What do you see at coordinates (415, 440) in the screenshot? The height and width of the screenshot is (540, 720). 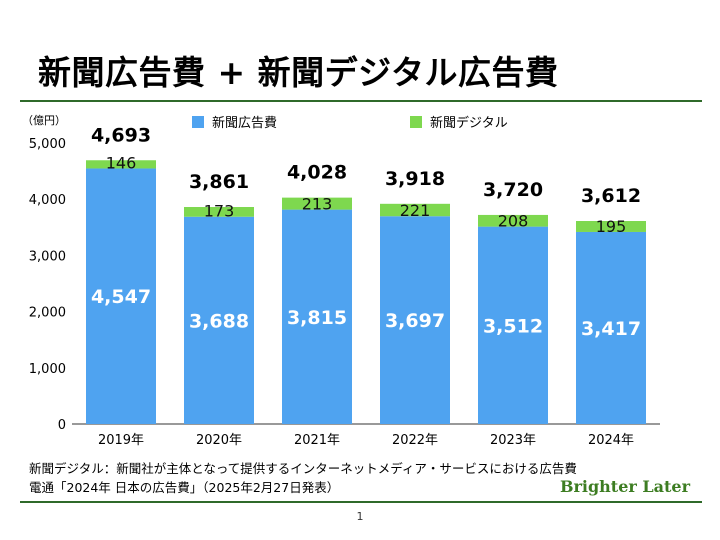 I see `x-tick-label-3: 2022年` at bounding box center [415, 440].